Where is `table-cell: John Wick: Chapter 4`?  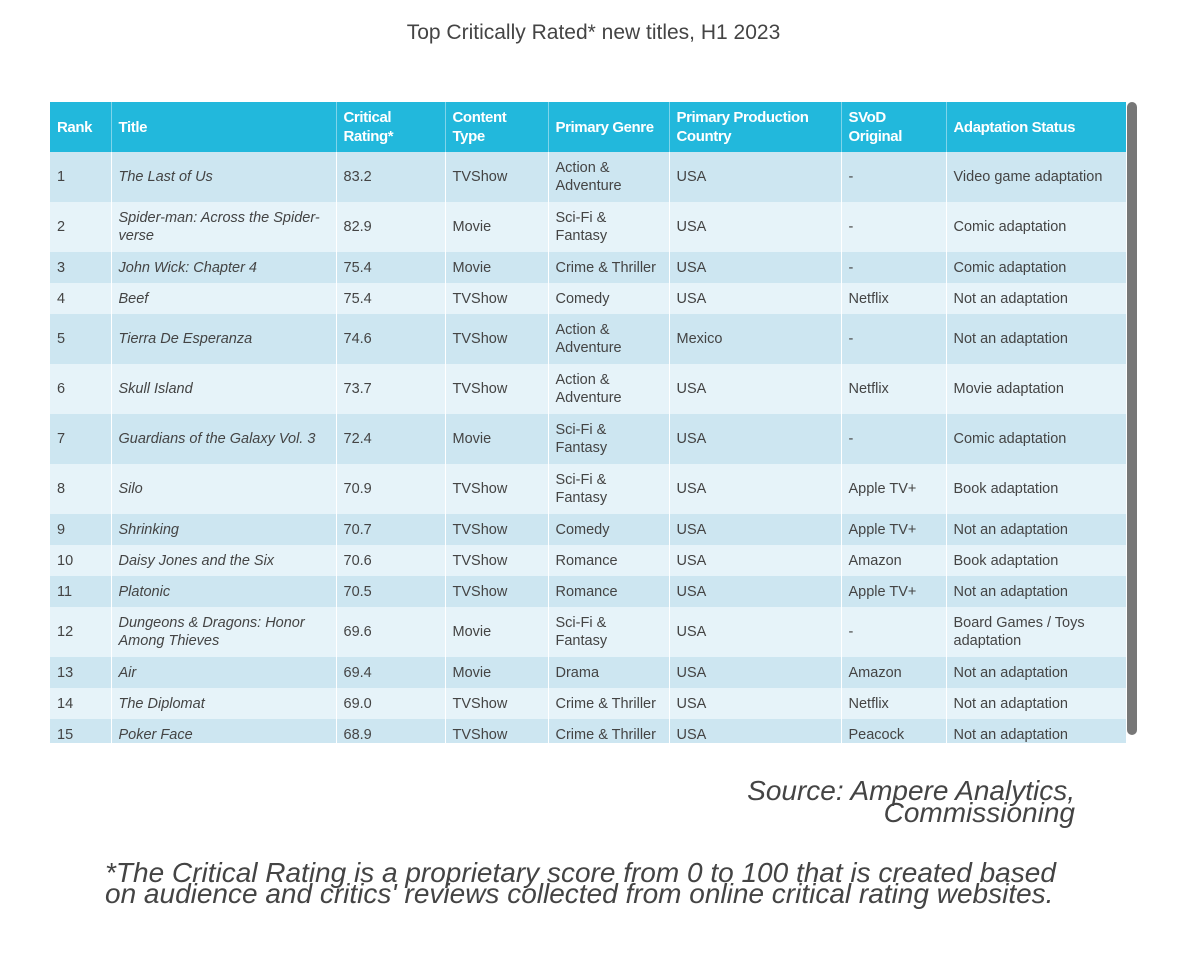
table-cell: John Wick: Chapter 4 is located at coordinates (224, 267).